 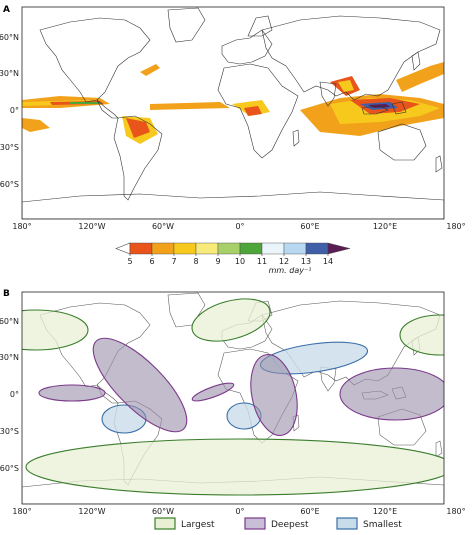 I want to click on colorbar-tick-label: 7, so click(x=173, y=261).